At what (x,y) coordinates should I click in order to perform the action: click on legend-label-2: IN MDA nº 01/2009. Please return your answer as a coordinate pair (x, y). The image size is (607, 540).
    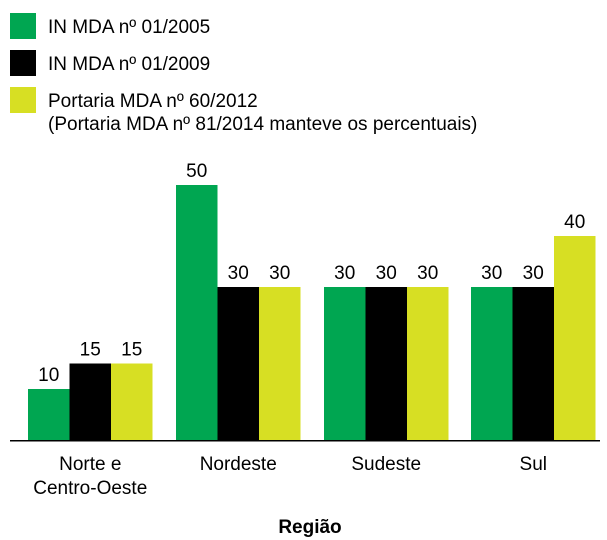
    Looking at the image, I should click on (129, 64).